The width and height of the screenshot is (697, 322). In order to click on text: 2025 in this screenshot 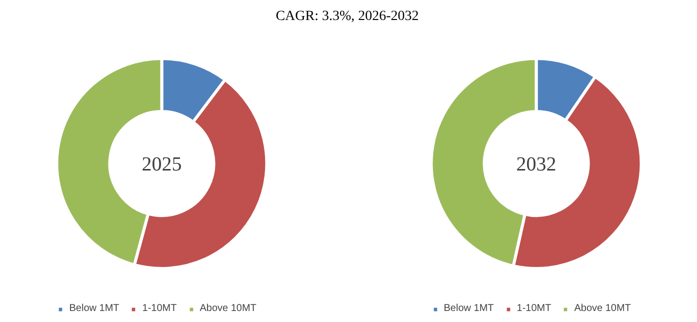, I will do `click(162, 165)`.